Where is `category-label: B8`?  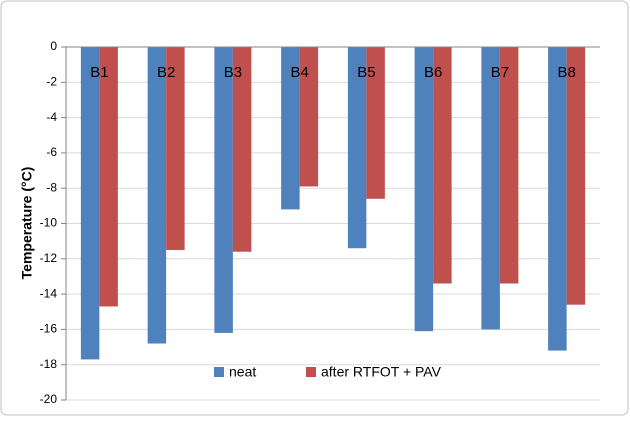 category-label: B8 is located at coordinates (566, 72).